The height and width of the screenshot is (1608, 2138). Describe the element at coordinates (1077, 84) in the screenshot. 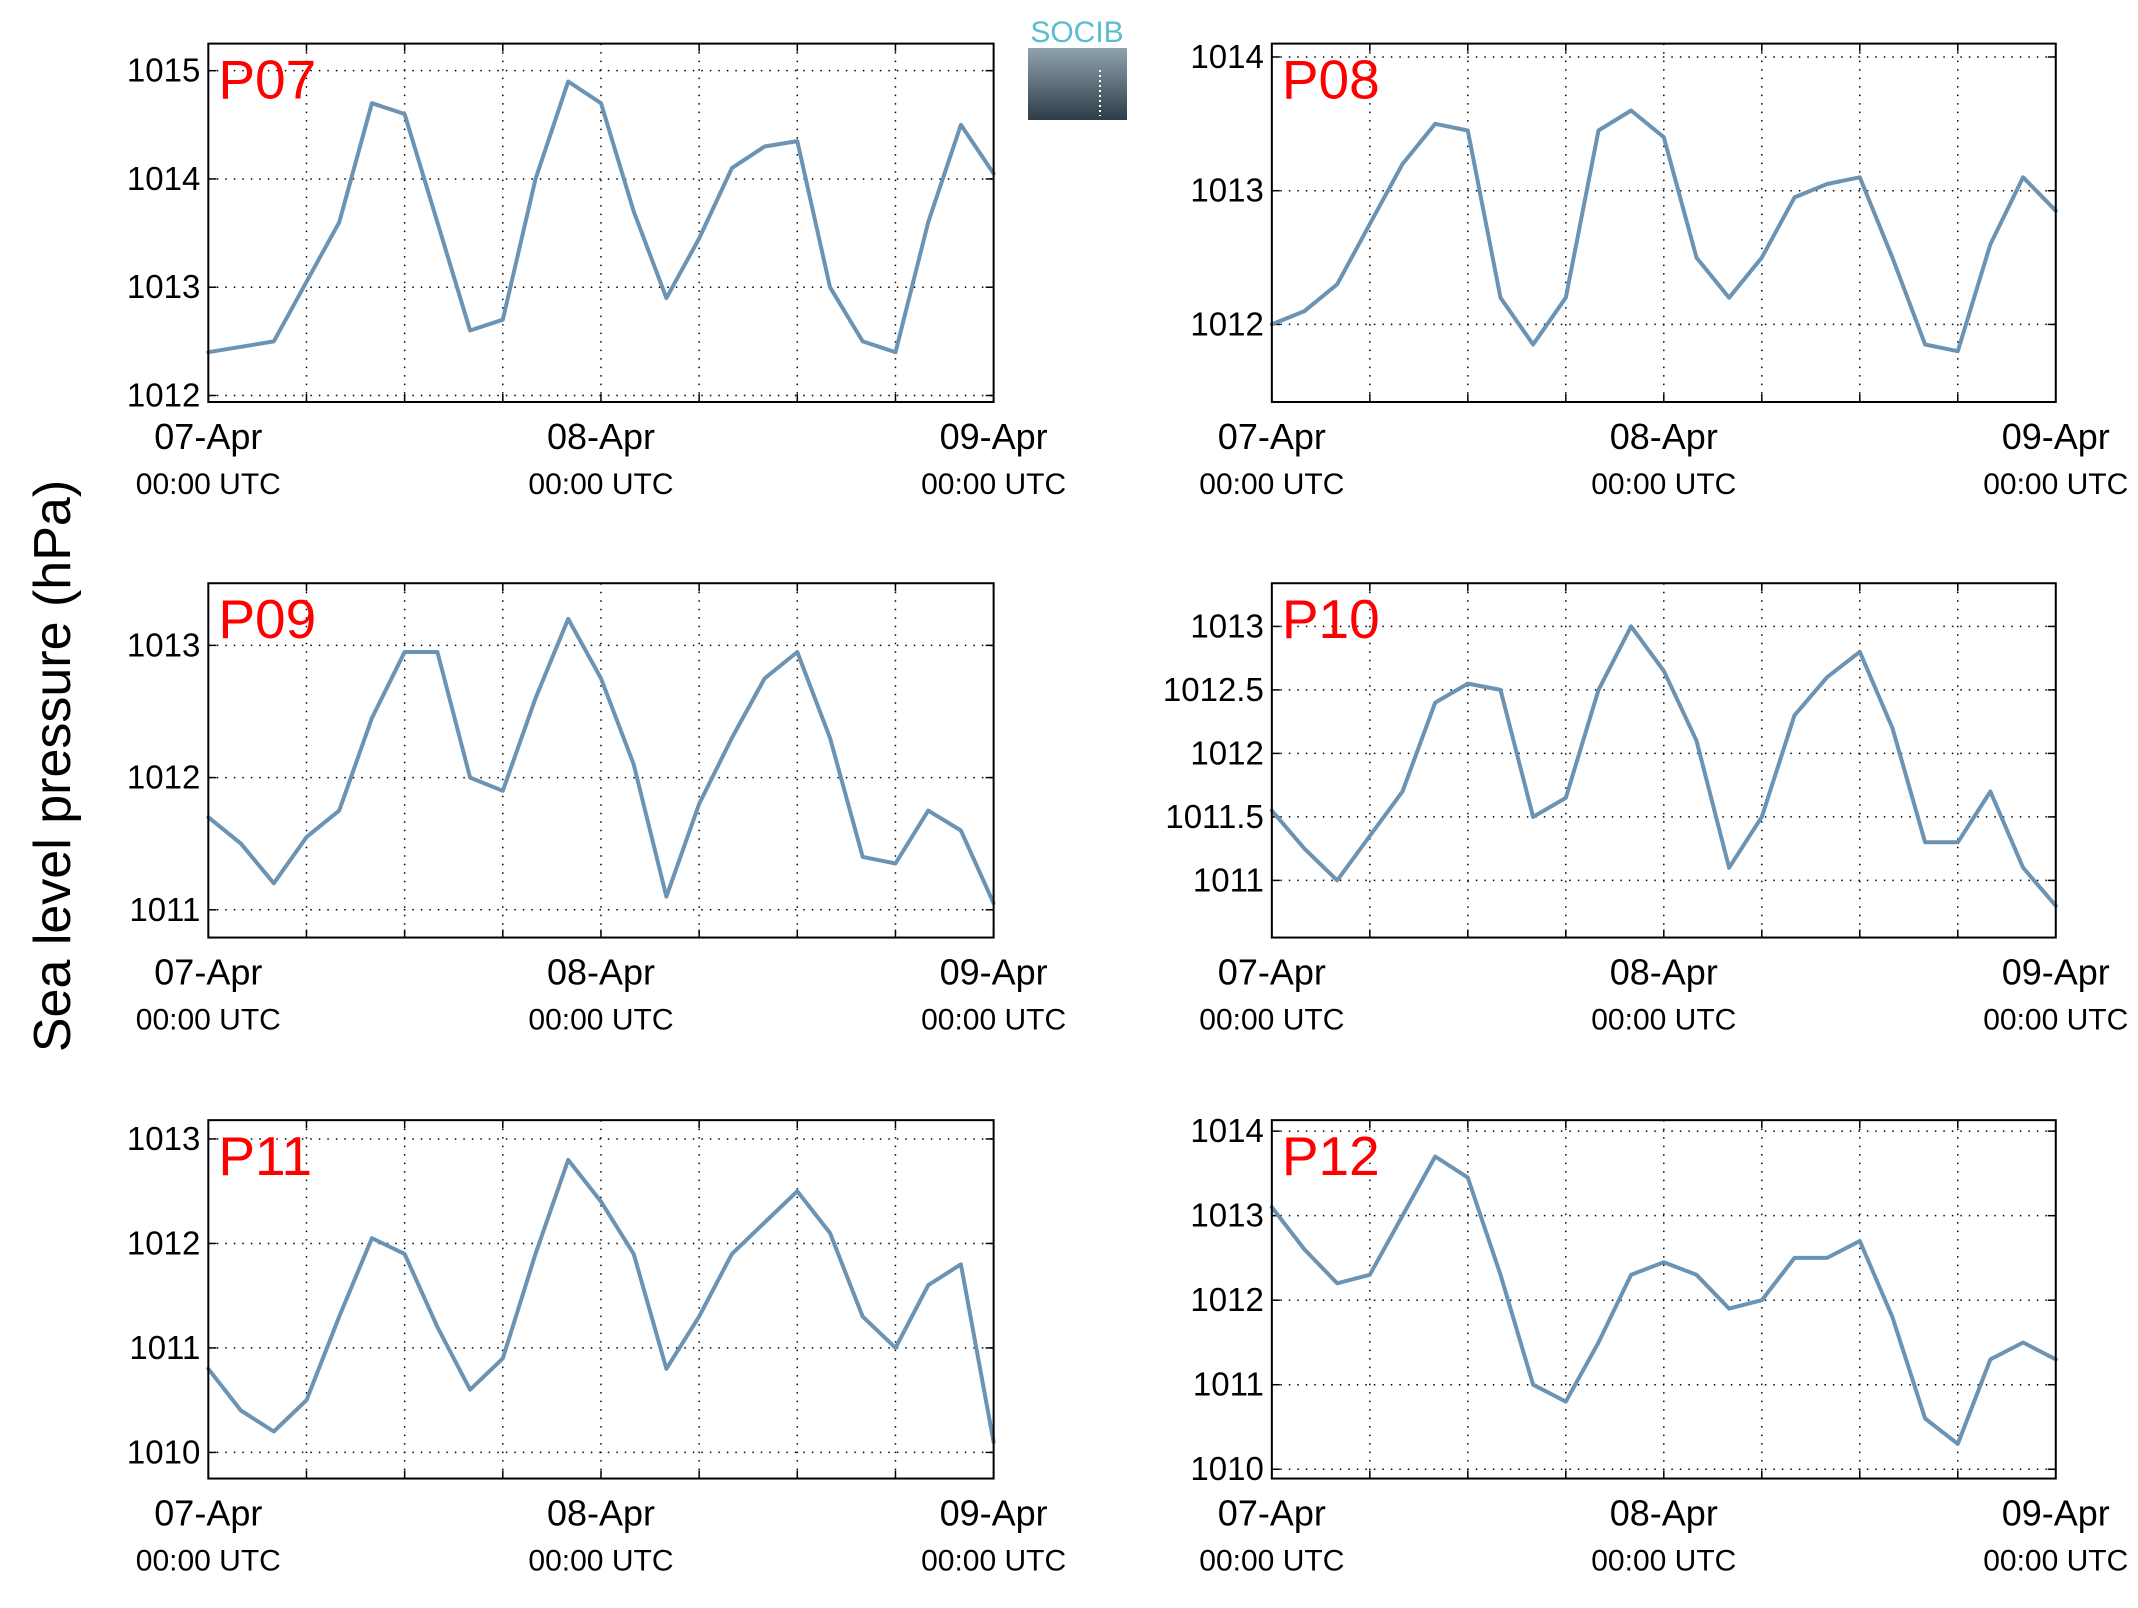

I see `logo-box` at that location.